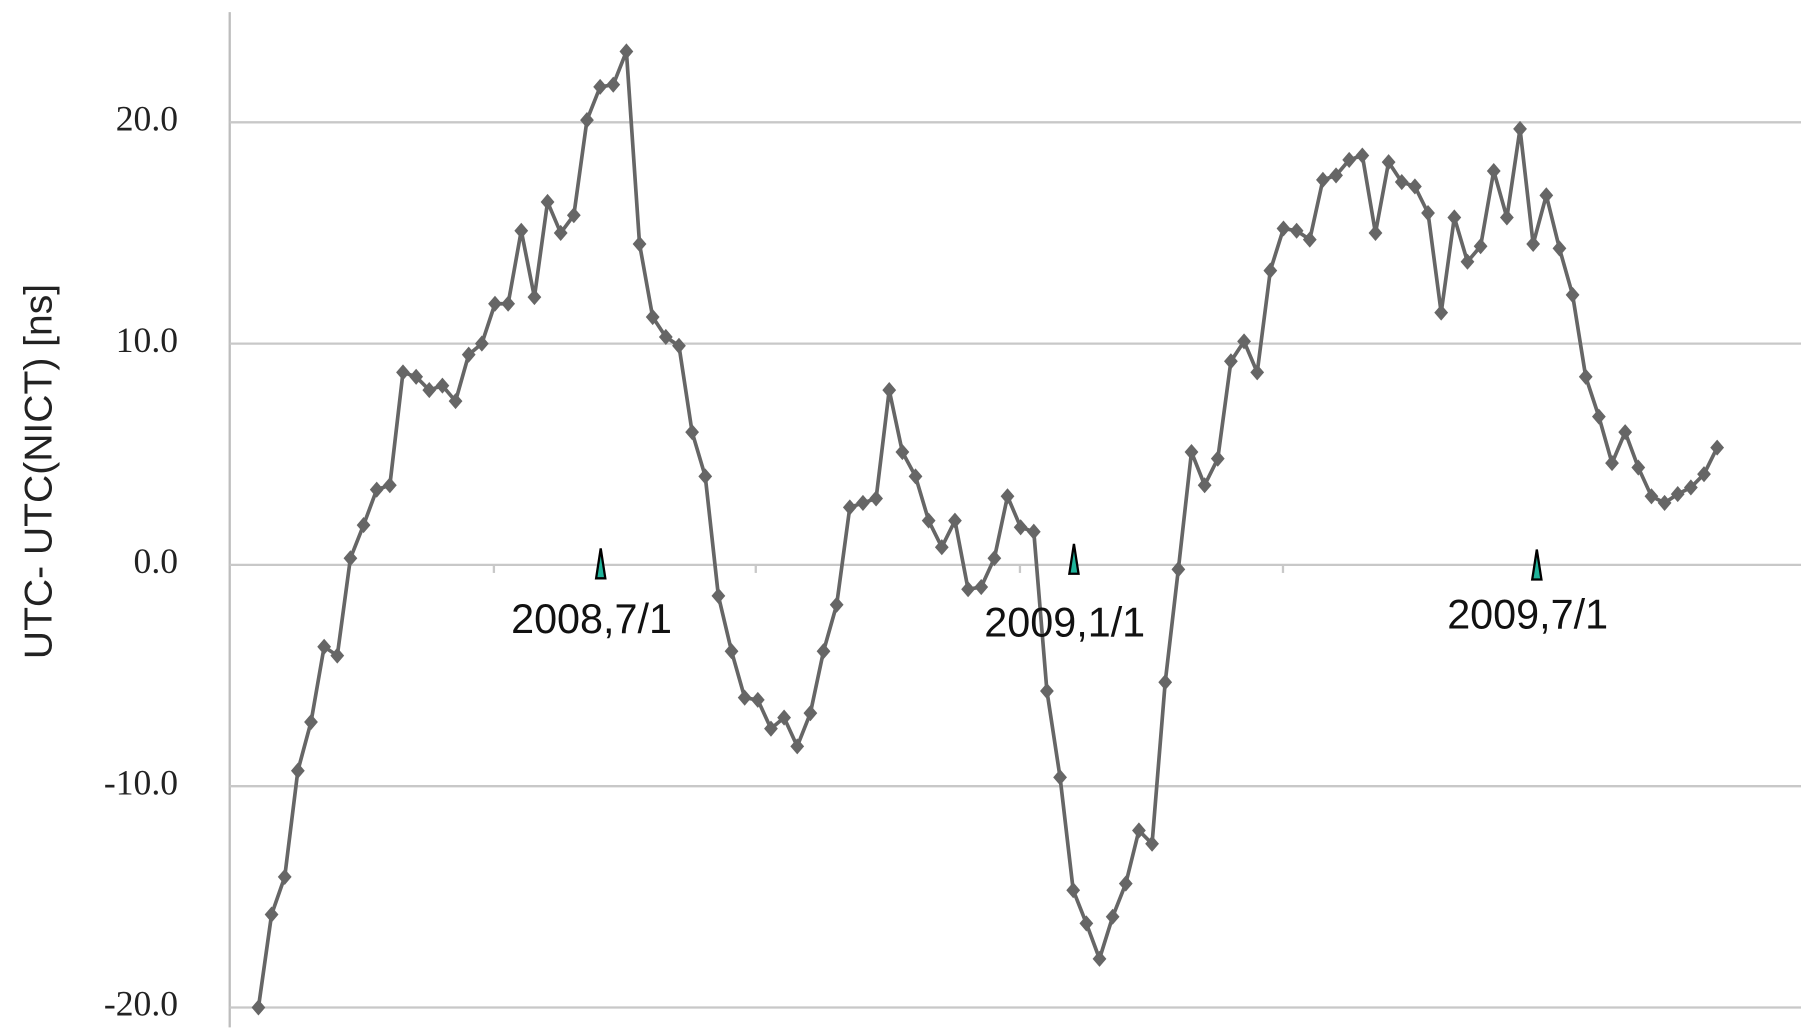  What do you see at coordinates (147, 118) in the screenshot?
I see `y-tick-label: 20.0` at bounding box center [147, 118].